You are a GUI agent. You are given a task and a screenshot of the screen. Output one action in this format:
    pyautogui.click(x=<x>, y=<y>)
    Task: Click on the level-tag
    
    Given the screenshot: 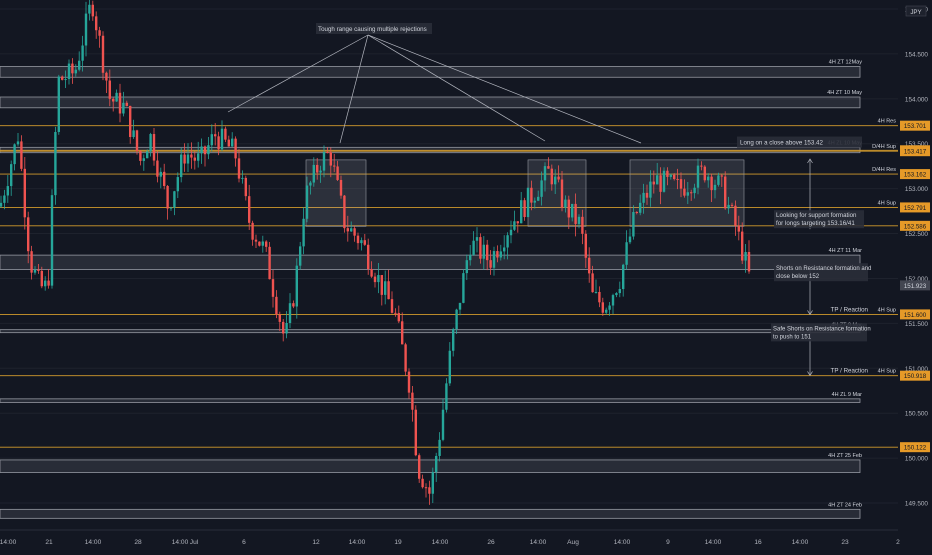 What is the action you would take?
    pyautogui.click(x=915, y=447)
    